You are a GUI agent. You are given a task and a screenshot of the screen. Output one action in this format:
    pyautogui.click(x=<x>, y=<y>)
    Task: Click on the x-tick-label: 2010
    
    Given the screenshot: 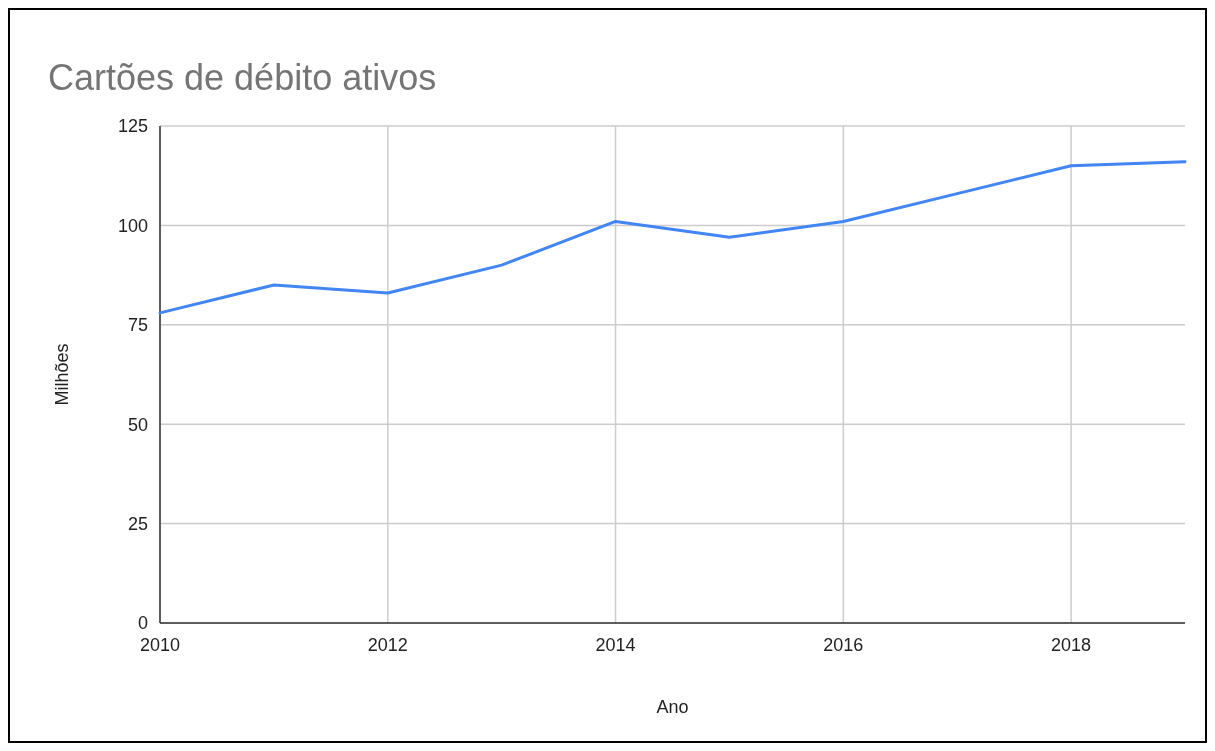 What is the action you would take?
    pyautogui.click(x=160, y=645)
    